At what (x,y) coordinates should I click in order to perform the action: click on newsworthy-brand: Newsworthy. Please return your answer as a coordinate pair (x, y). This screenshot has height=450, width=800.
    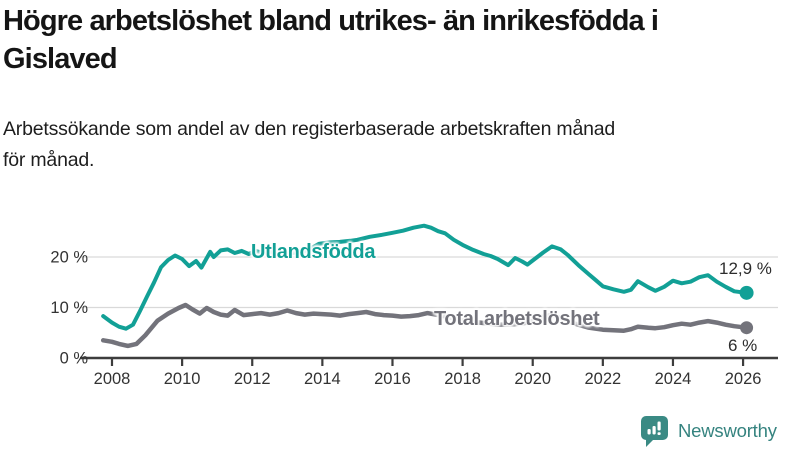
    Looking at the image, I should click on (709, 431).